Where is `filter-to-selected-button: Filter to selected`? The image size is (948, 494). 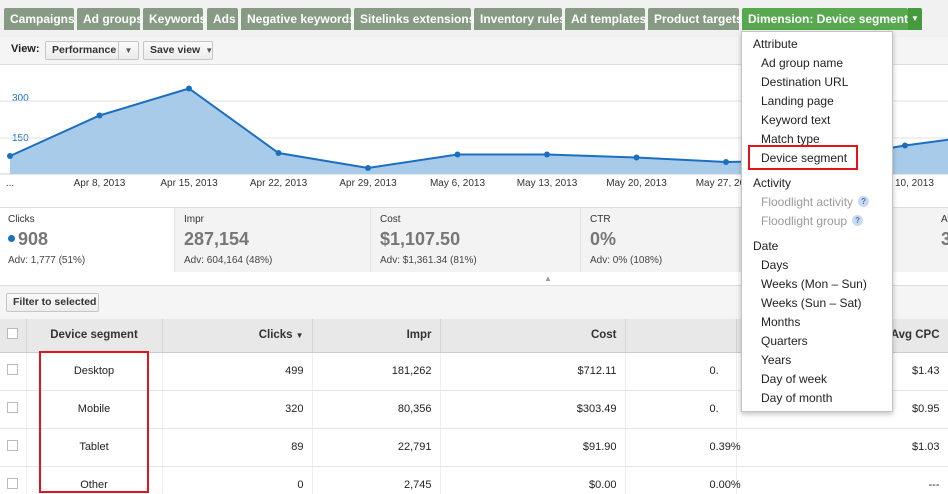
filter-to-selected-button: Filter to selected is located at coordinates (52, 302).